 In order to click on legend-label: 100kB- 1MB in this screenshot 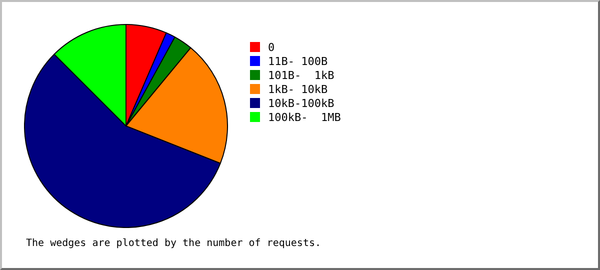, I will do `click(304, 117)`.